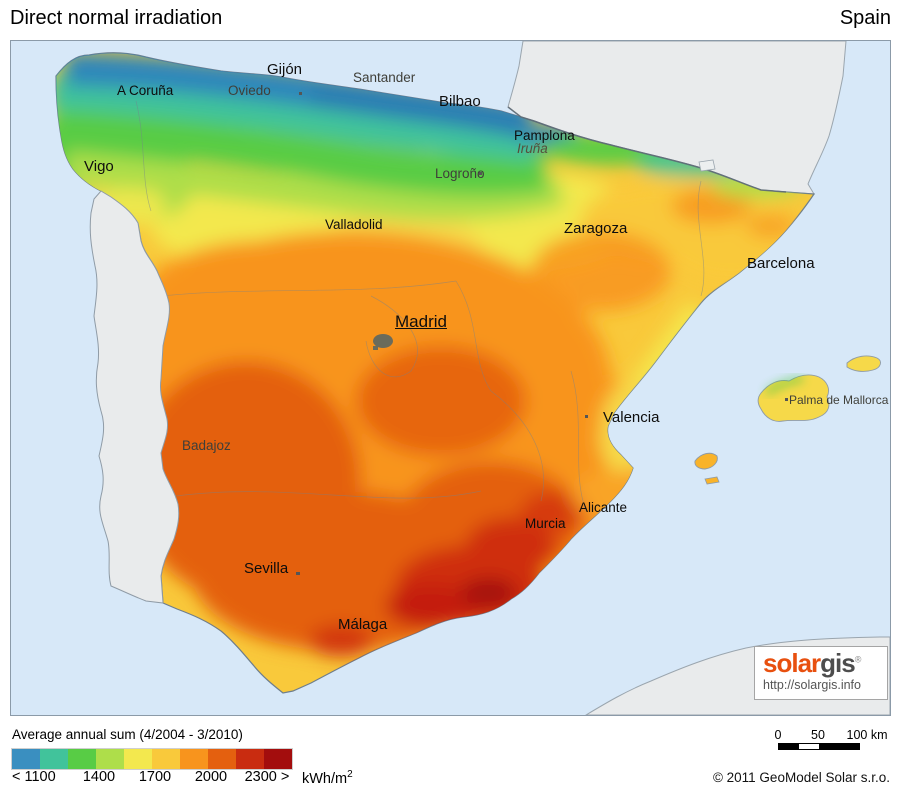  Describe the element at coordinates (707, 165) in the screenshot. I see `andorra` at that location.